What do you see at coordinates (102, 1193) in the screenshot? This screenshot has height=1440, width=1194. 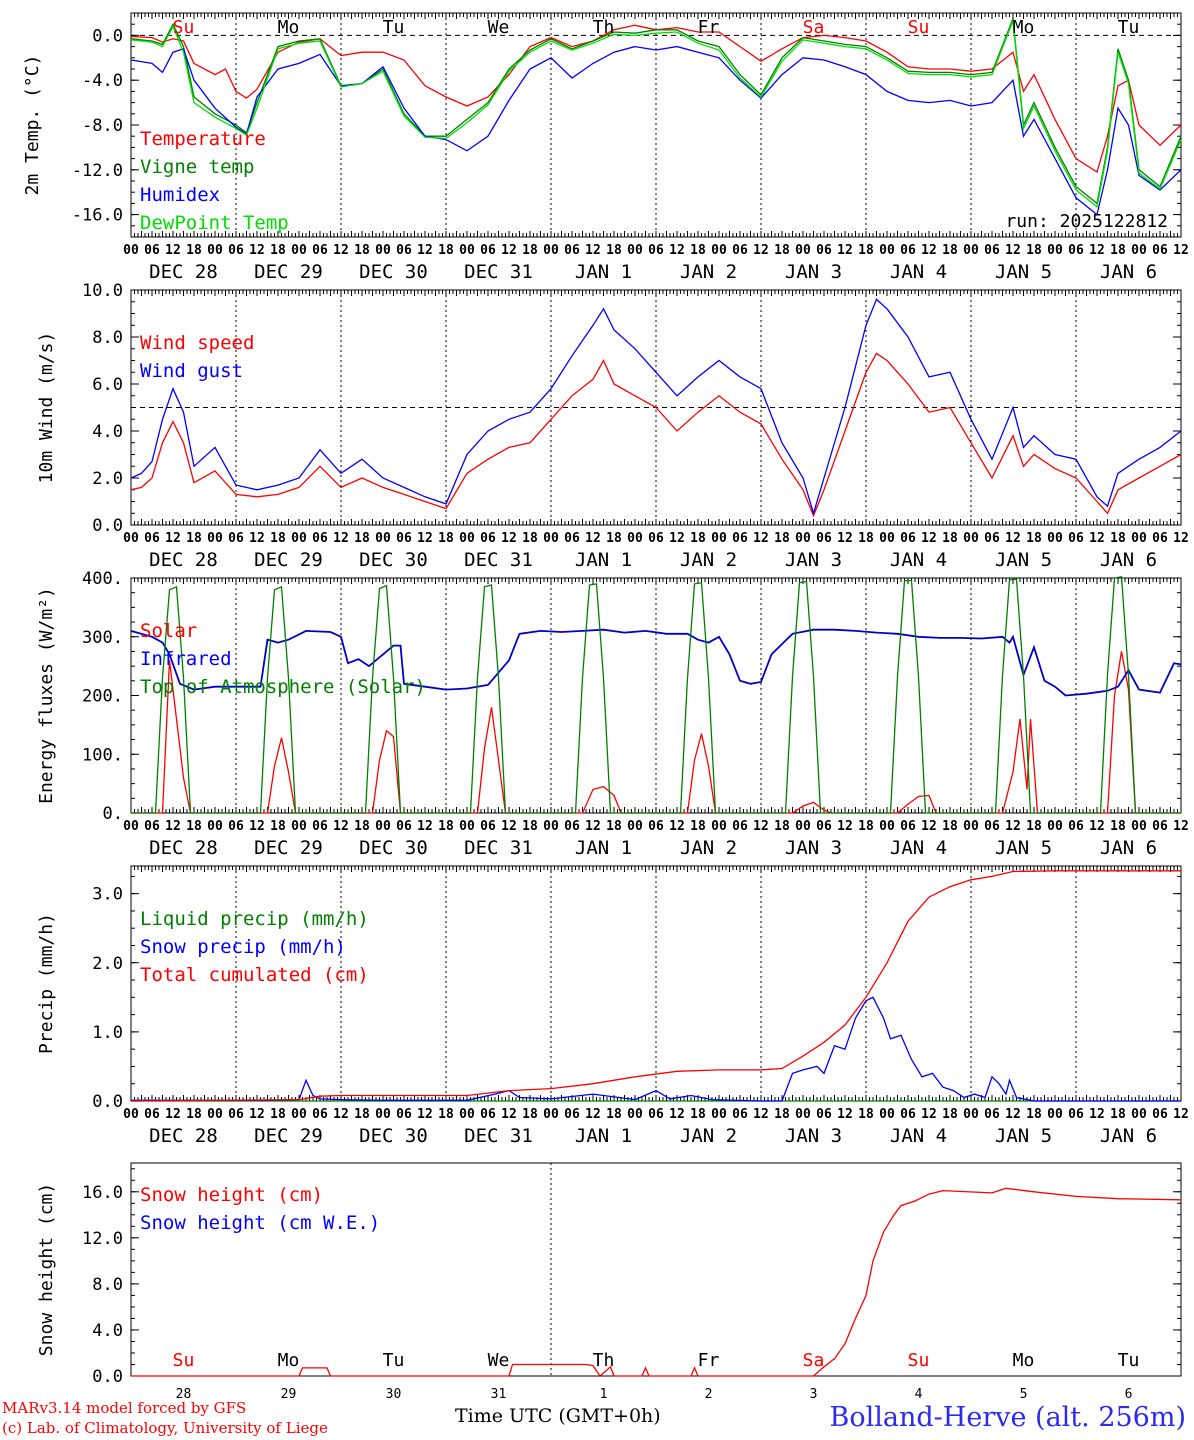 I see `y-tick-label: 16.0` at bounding box center [102, 1193].